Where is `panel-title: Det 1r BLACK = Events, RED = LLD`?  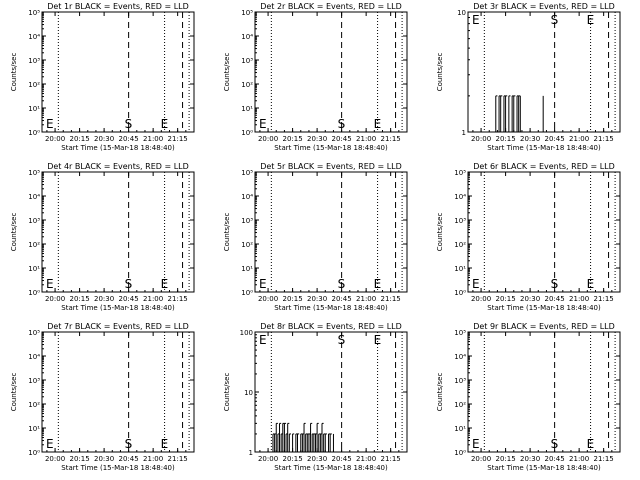 panel-title: Det 1r BLACK = Events, RED = LLD is located at coordinates (118, 6).